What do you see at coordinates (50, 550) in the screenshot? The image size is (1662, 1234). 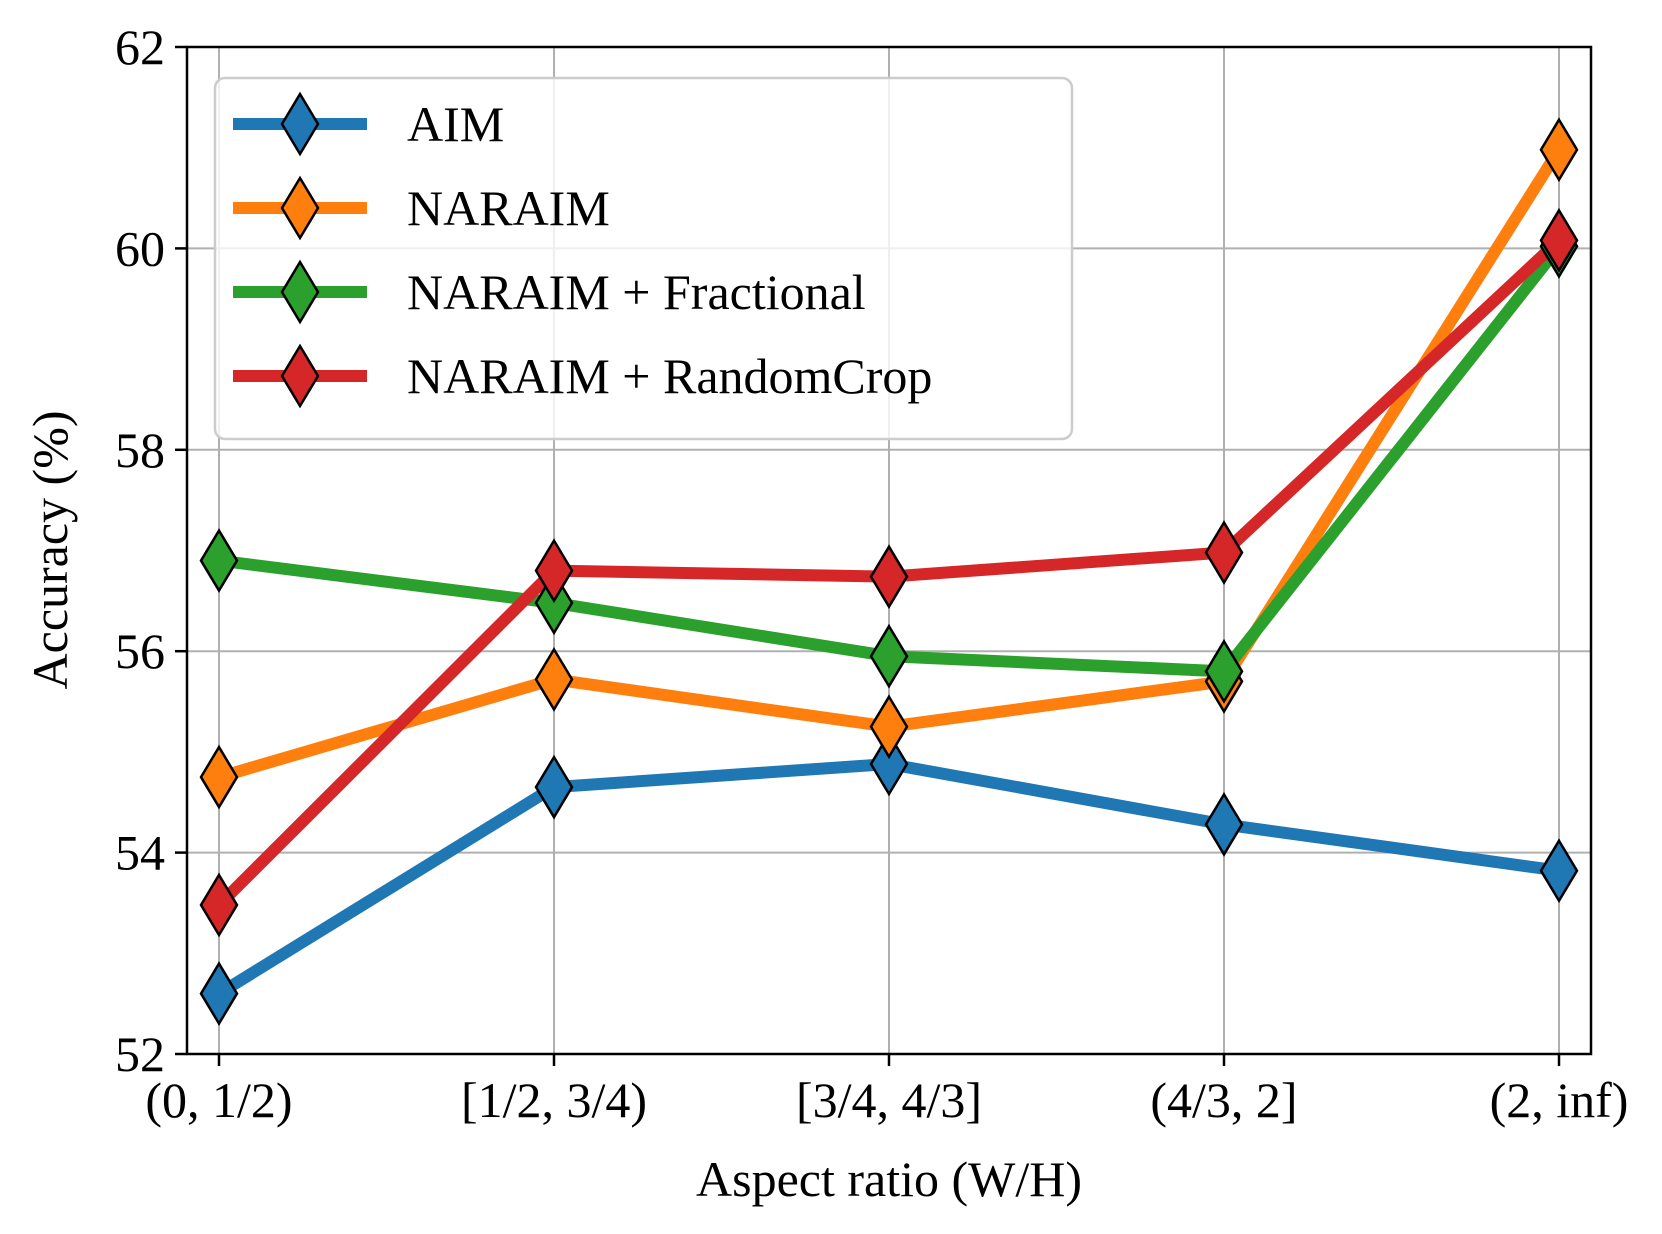 I see `y-axis-title: Accuracy (%)` at bounding box center [50, 550].